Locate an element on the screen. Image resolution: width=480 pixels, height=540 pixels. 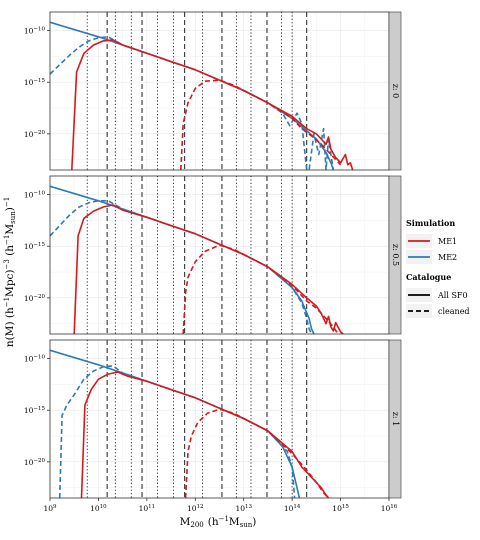
legend-title-simulation: Simulation is located at coordinates (430, 223).